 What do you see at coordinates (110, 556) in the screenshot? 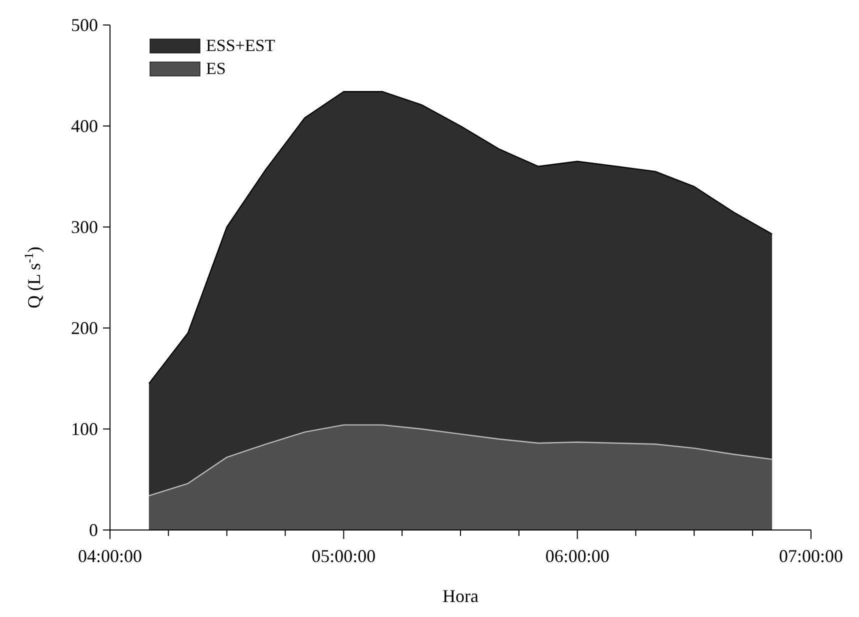
I see `x-tick-label: 04:00:00` at bounding box center [110, 556].